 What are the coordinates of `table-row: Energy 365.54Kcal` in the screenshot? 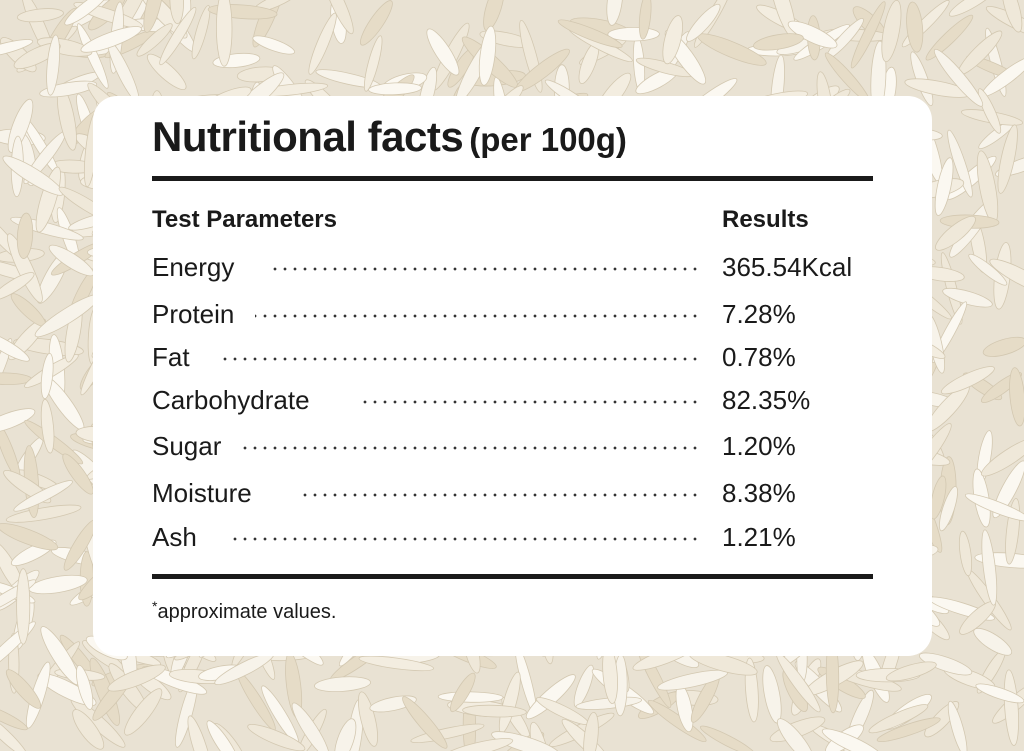 It's located at (512, 267).